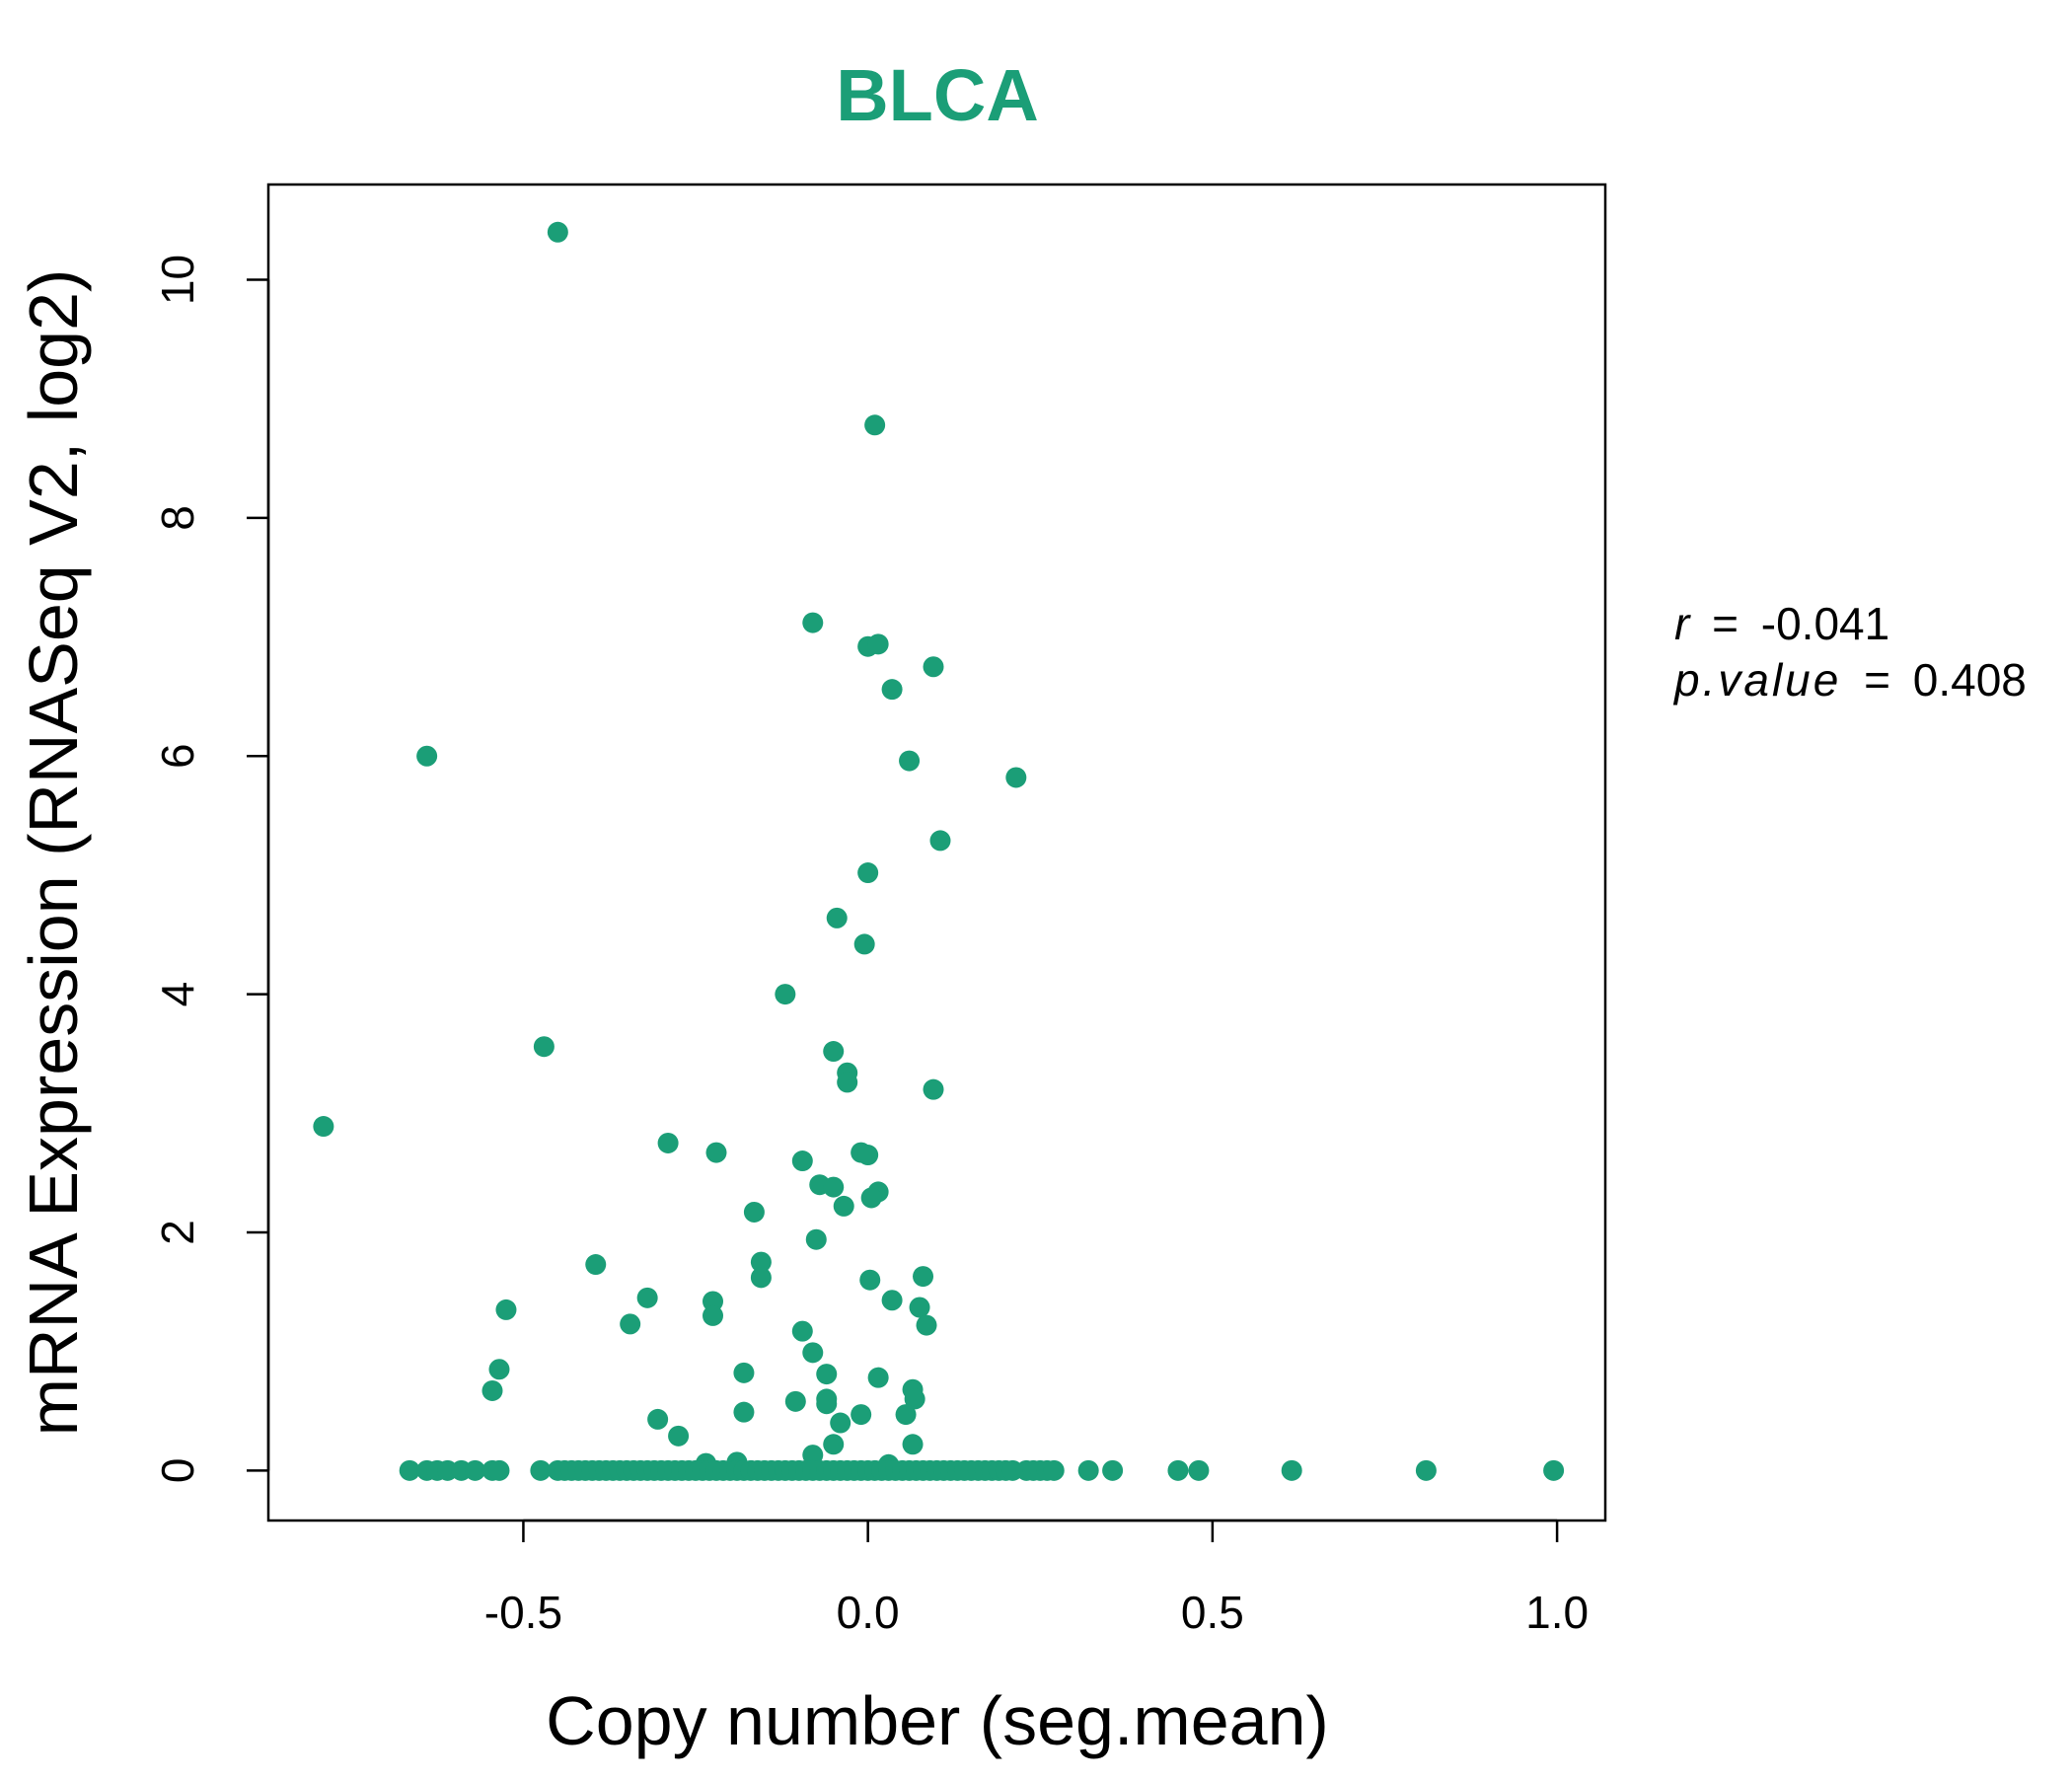 Image resolution: width=2072 pixels, height=1781 pixels. I want to click on y-axis: 0 2 4 6 8 10, so click(211, 870).